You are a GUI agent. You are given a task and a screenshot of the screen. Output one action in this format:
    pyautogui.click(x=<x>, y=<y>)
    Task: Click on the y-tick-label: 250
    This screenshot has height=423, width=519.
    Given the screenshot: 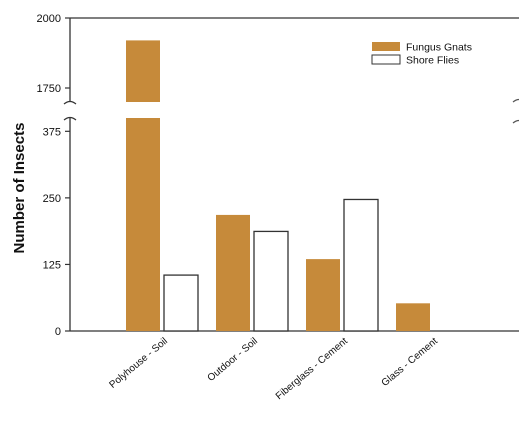 What is the action you would take?
    pyautogui.click(x=52, y=199)
    